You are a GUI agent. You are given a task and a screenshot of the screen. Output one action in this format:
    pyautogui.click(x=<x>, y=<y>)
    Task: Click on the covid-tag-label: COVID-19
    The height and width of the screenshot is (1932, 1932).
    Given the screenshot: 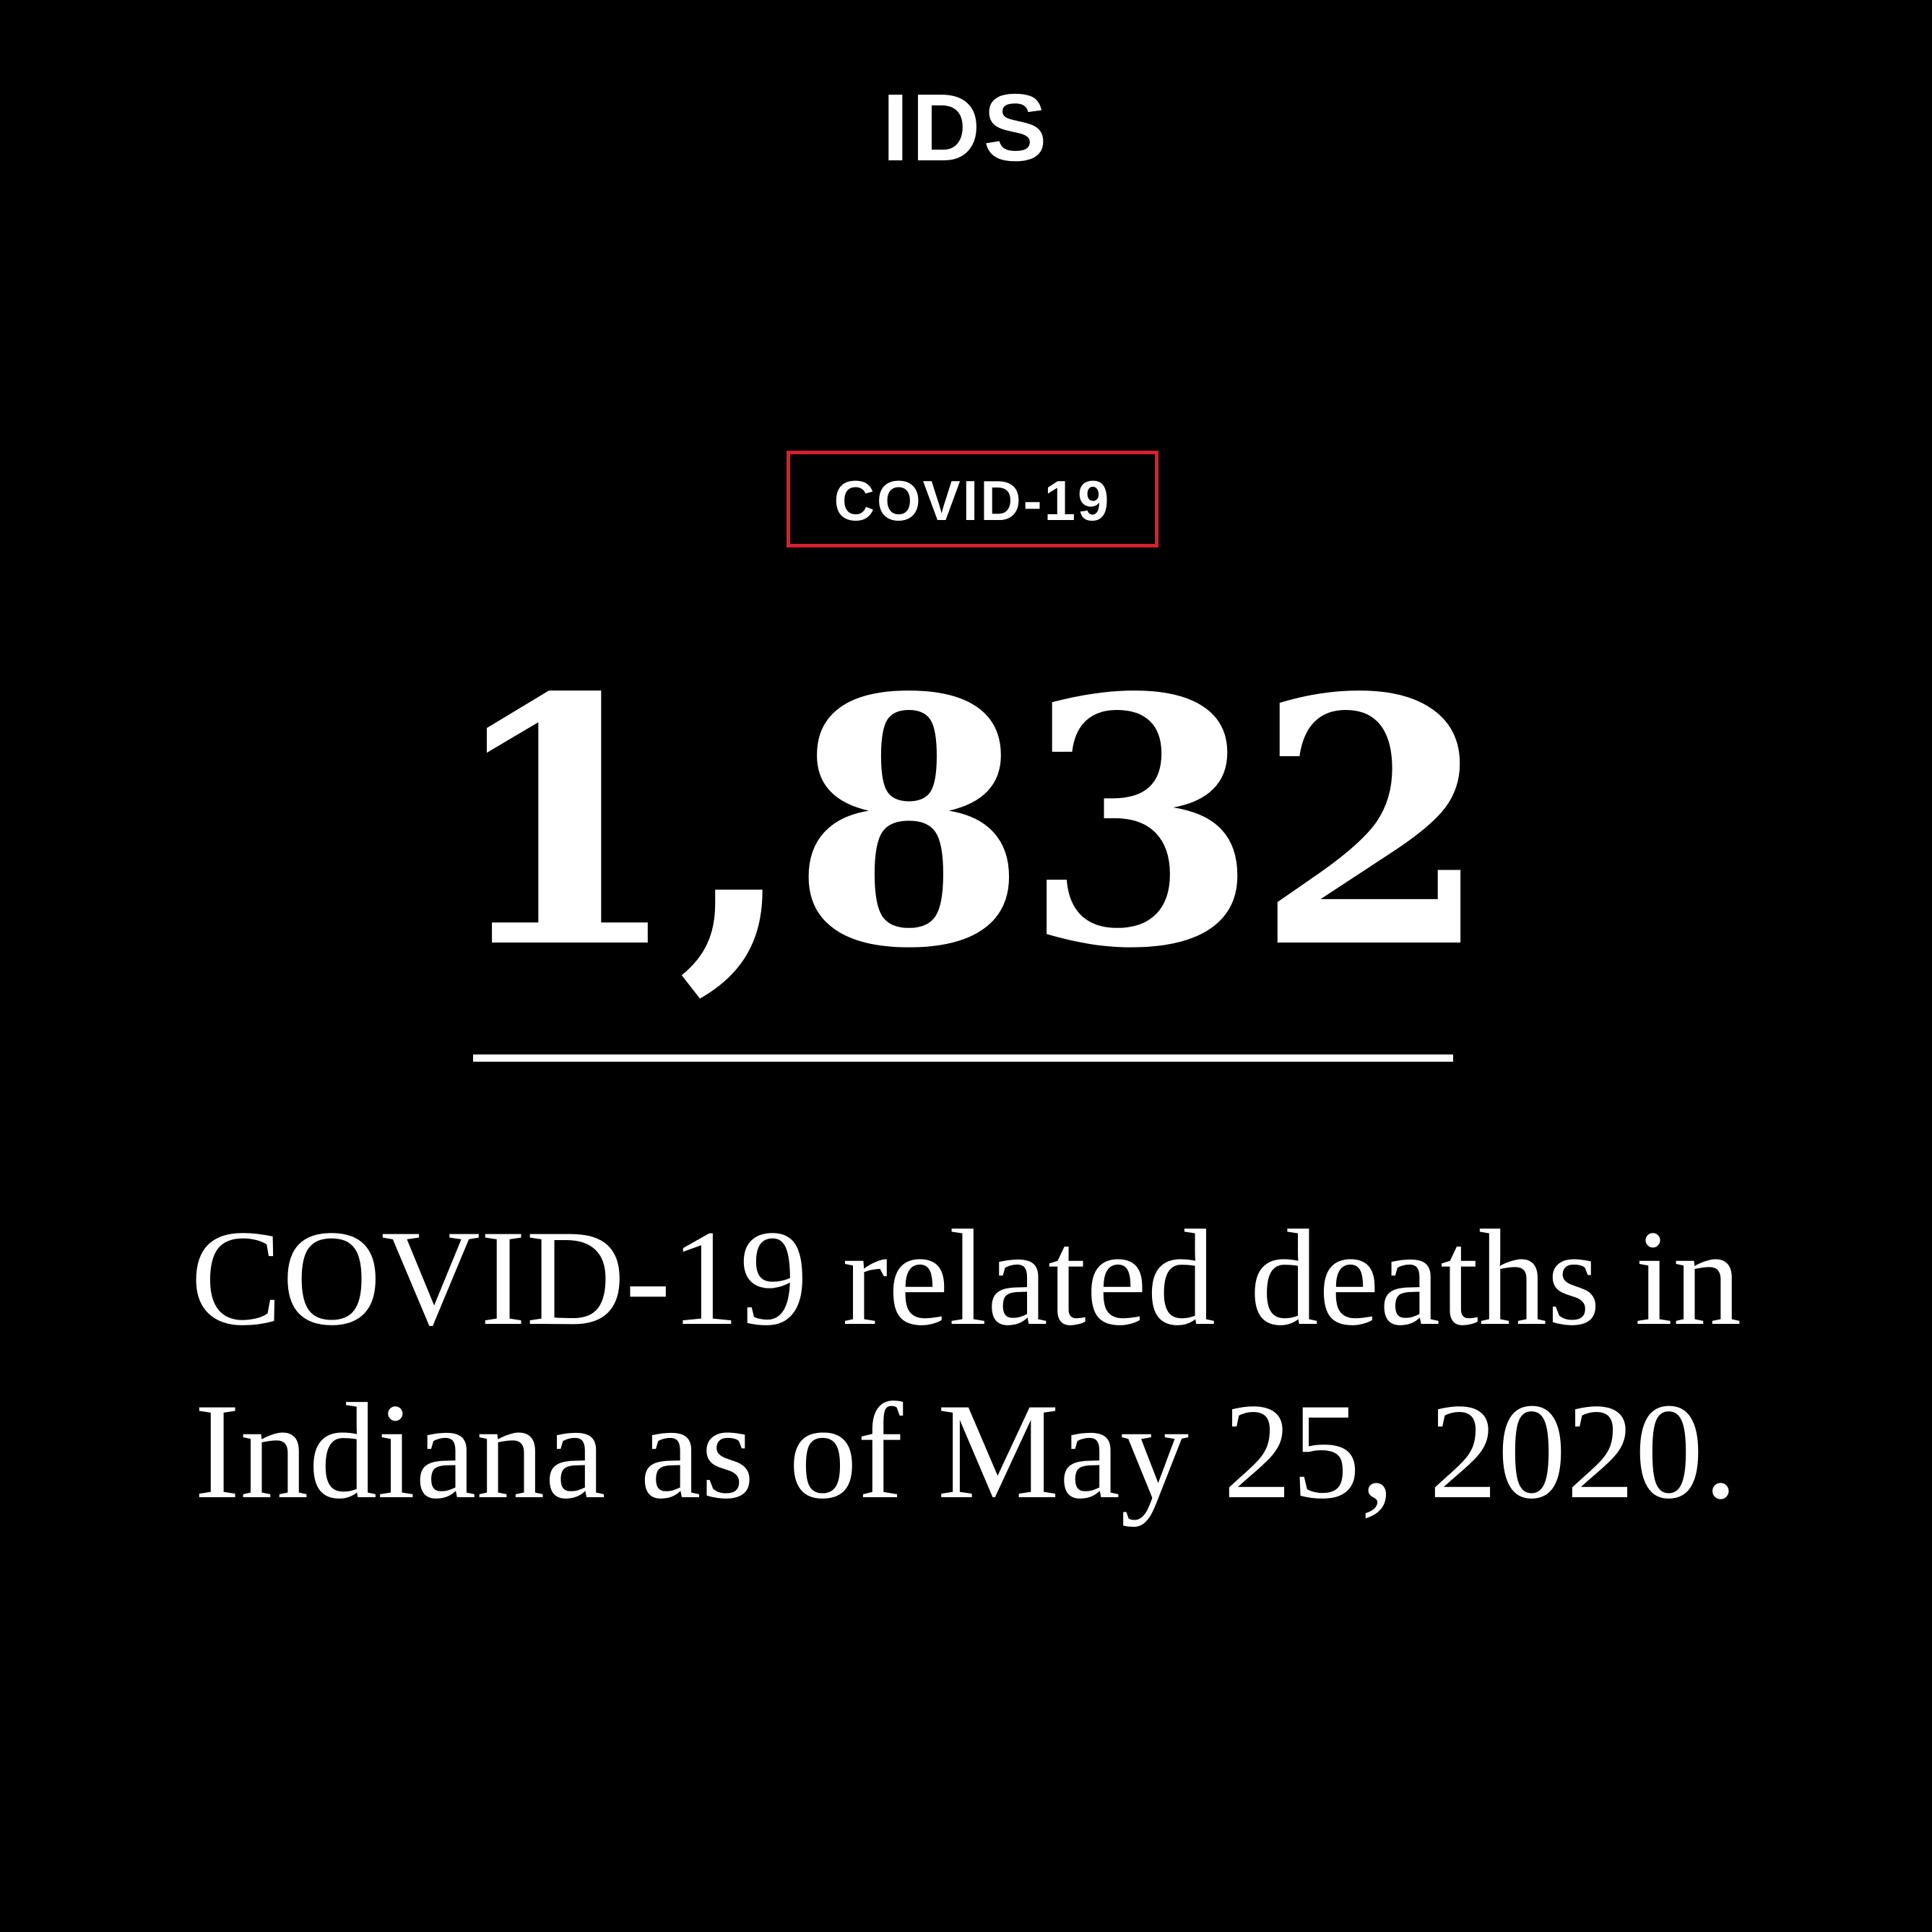 What is the action you would take?
    pyautogui.click(x=972, y=500)
    